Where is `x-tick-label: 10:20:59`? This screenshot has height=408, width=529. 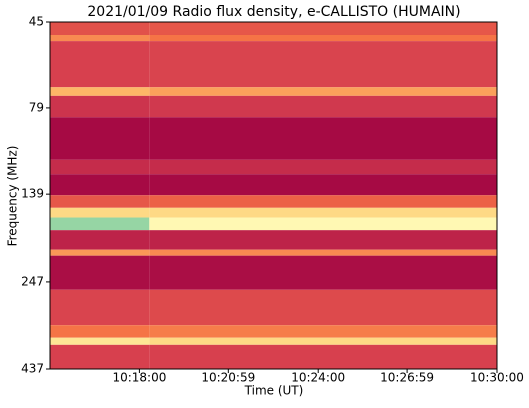 x-tick-label: 10:20:59 is located at coordinates (228, 378).